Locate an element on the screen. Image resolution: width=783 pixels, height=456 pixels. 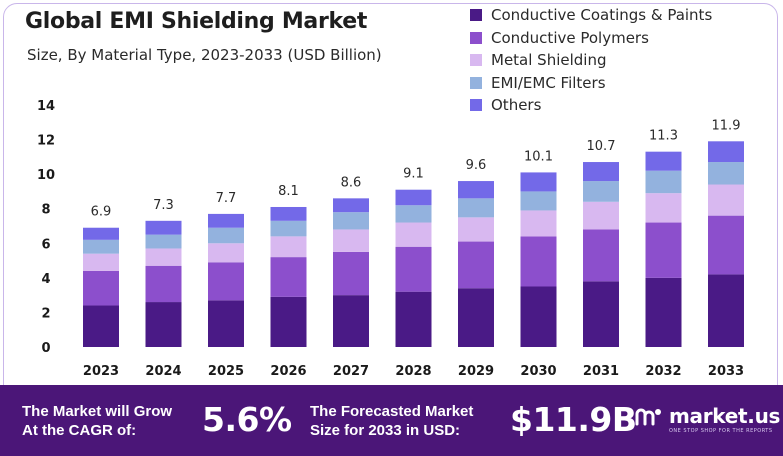
cagr-label-line2: At the CAGR of: is located at coordinates (79, 430).